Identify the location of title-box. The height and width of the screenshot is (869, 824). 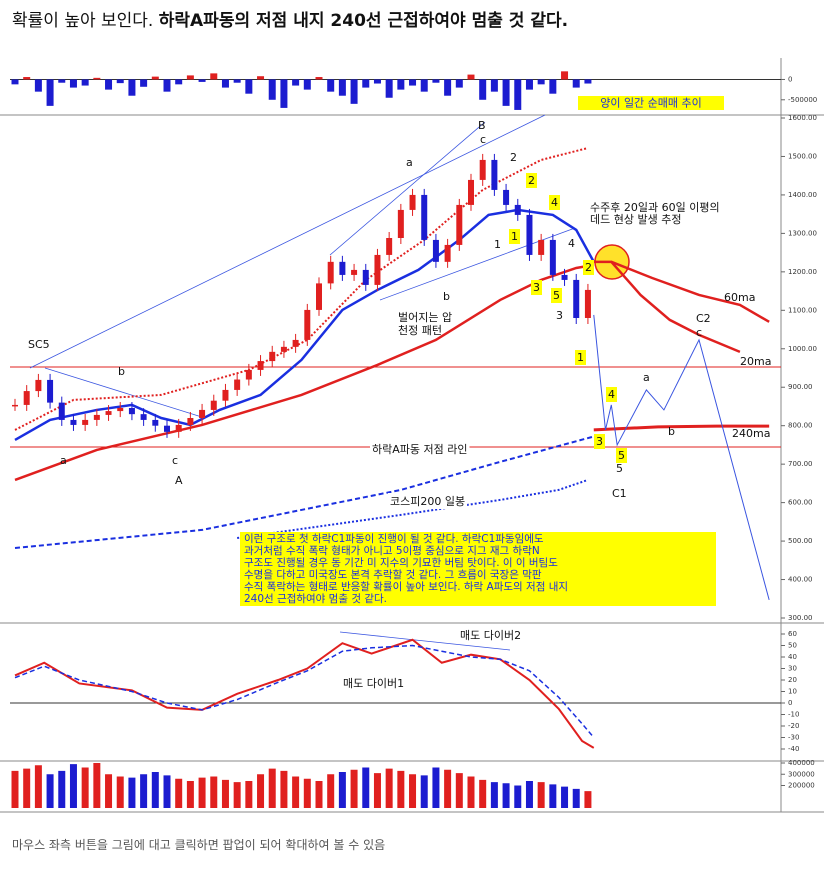
(651, 103).